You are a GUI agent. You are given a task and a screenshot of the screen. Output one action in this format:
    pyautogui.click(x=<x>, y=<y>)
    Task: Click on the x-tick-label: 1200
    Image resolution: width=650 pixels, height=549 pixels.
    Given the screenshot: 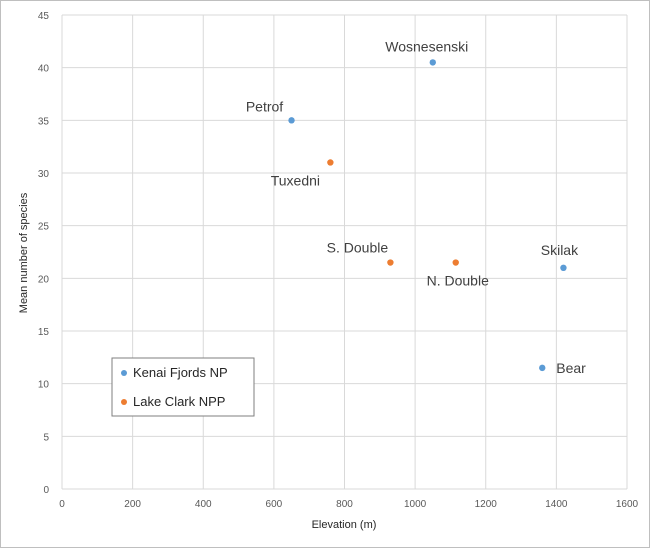 What is the action you would take?
    pyautogui.click(x=486, y=504)
    